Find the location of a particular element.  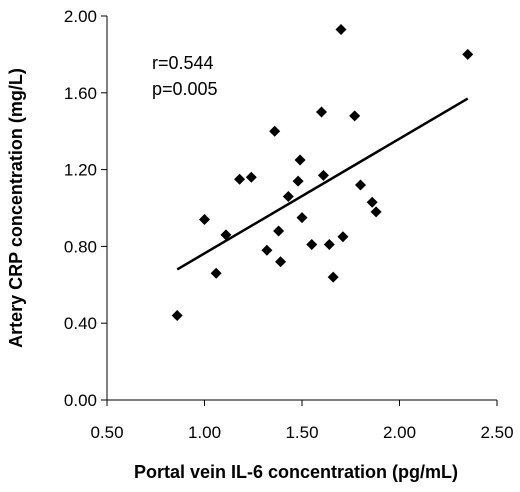

y-tick-label: 0.00 is located at coordinates (80, 400).